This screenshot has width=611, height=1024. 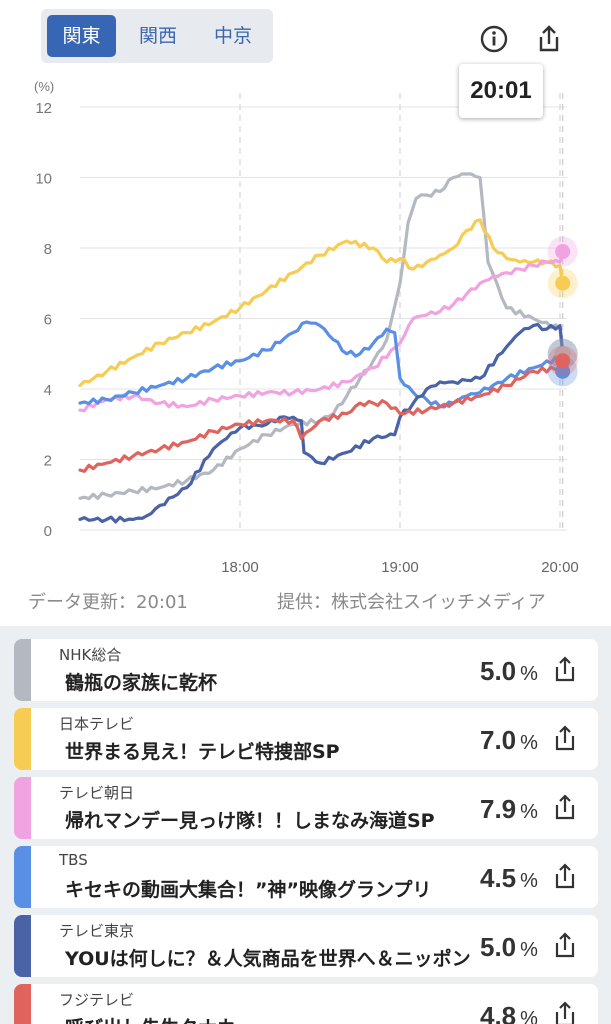 I want to click on program-title: 鶴瓶の家族に乾杯, so click(x=141, y=683).